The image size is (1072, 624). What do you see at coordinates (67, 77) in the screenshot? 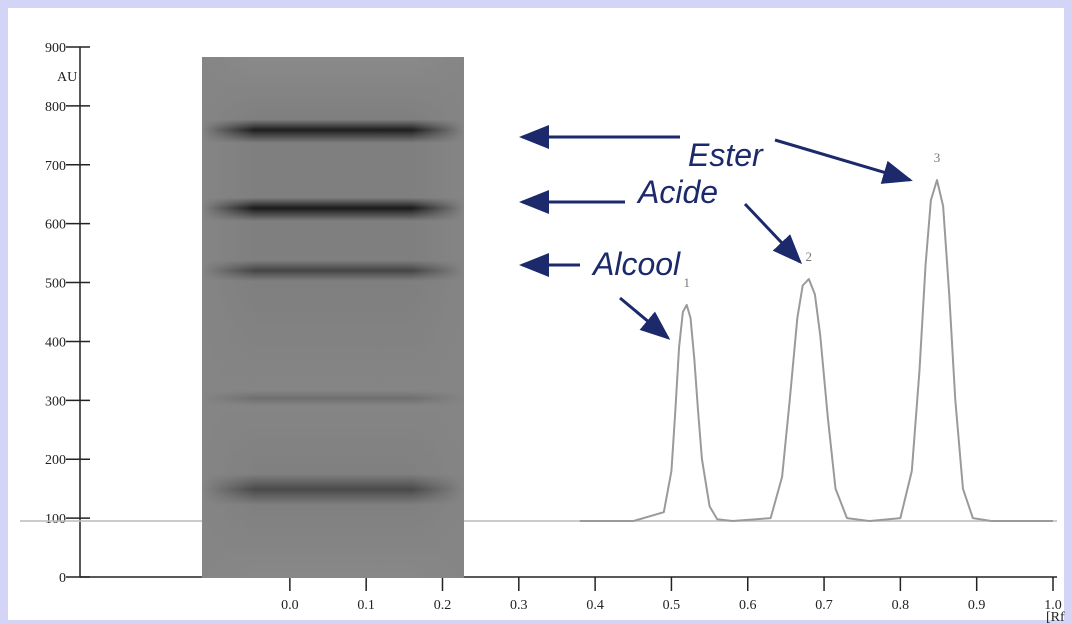
I see `y-axis-label: AU` at bounding box center [67, 77].